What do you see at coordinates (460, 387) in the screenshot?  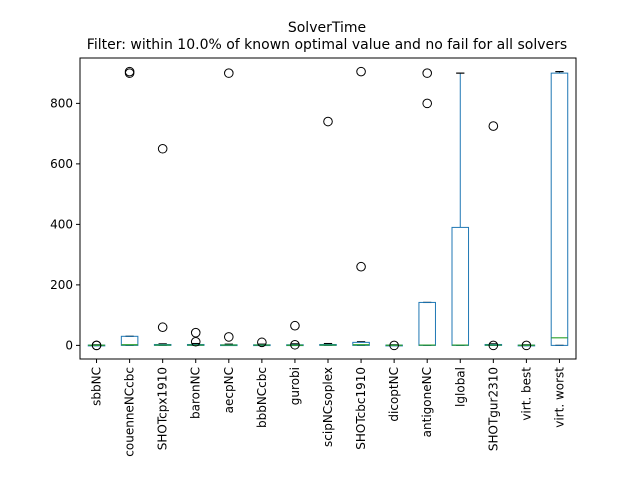 I see `x-tick-label: lglobal` at bounding box center [460, 387].